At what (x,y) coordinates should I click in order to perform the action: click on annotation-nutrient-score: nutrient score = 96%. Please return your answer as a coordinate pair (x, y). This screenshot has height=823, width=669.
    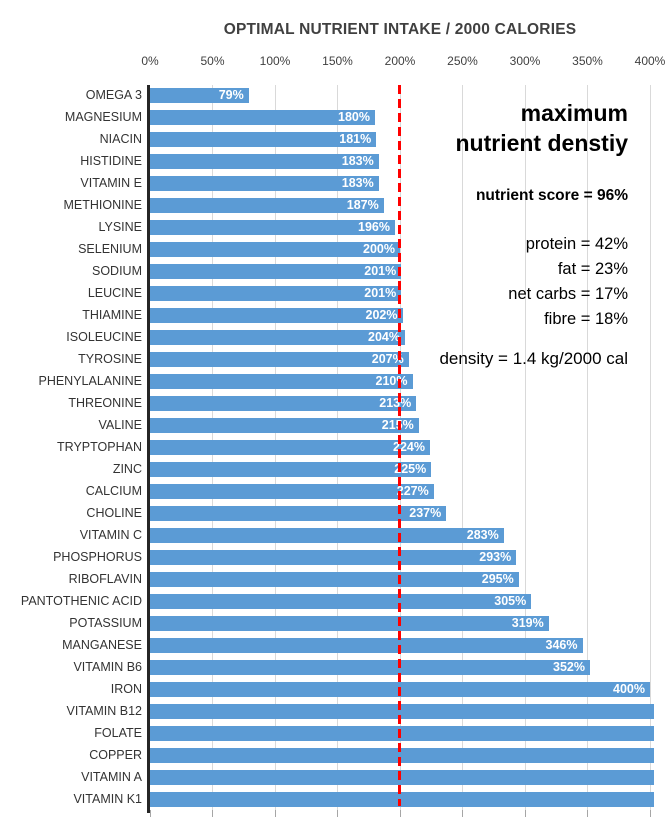
    Looking at the image, I should click on (551, 195).